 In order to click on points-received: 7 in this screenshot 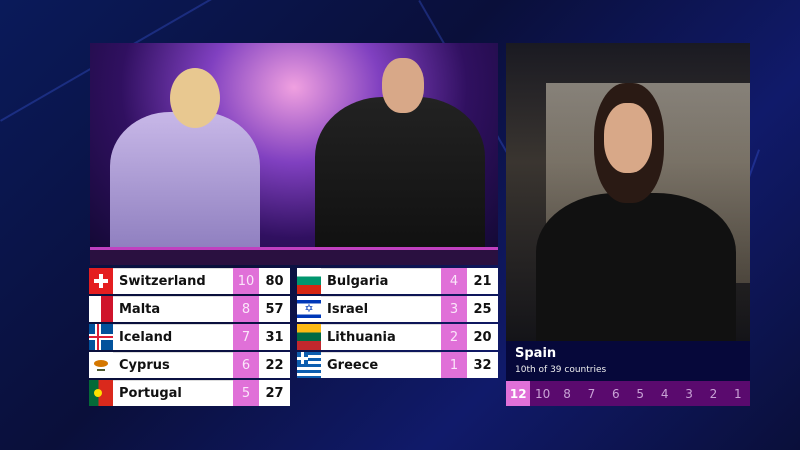, I will do `click(246, 337)`.